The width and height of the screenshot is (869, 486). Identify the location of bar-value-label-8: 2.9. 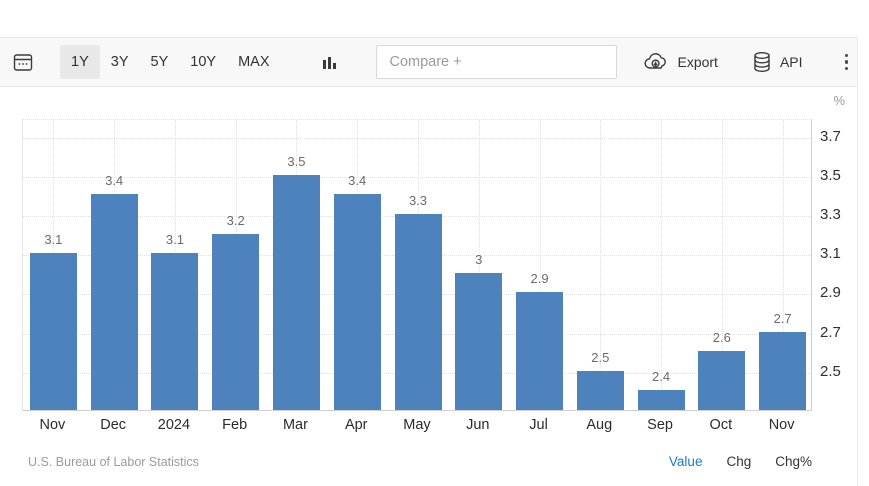
(539, 279).